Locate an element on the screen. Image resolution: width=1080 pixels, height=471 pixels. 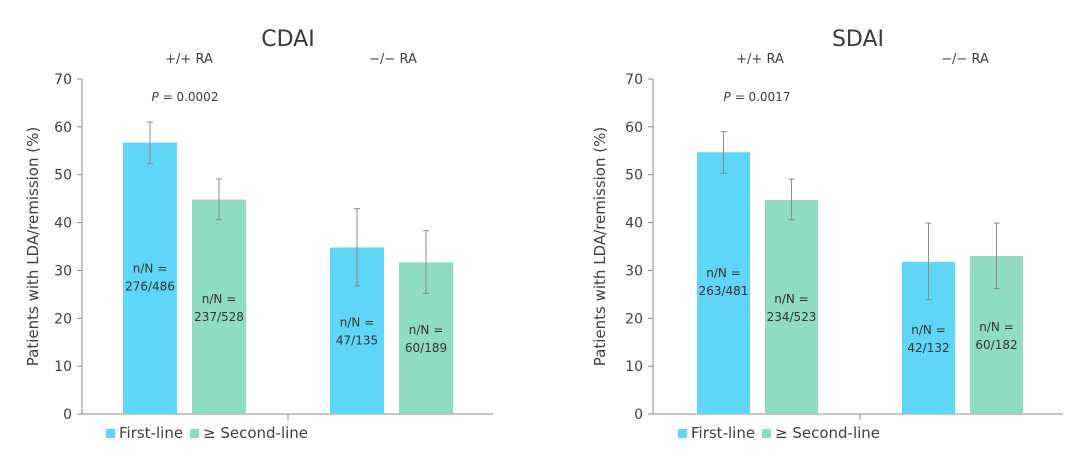
n-label-line2: 42/132 is located at coordinates (928, 348).